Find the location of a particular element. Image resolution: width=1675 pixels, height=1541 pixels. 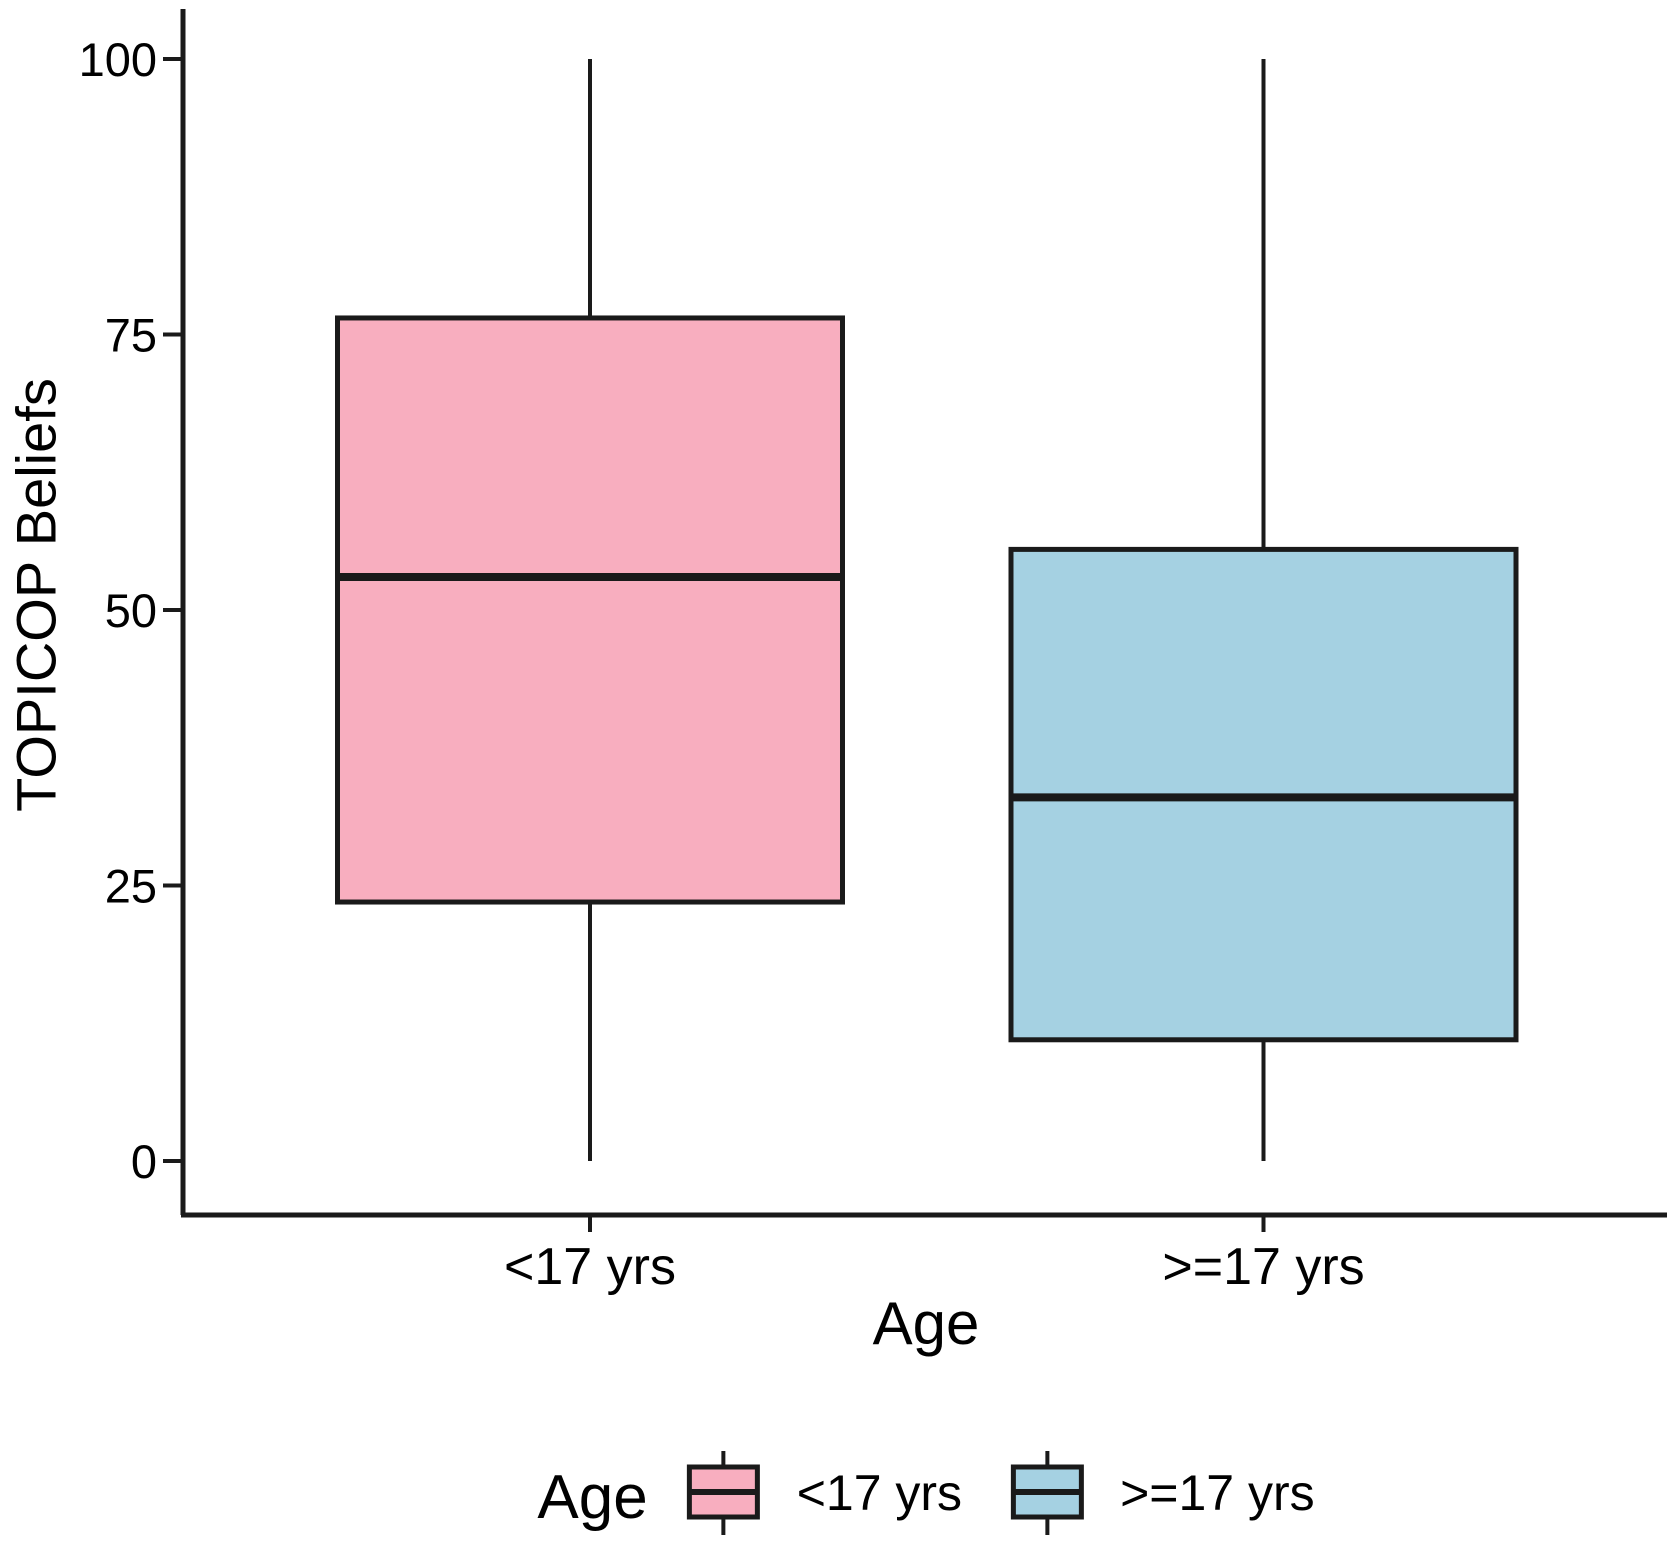

legend: Age <17 yrs >=17 yrs is located at coordinates (926, 1493).